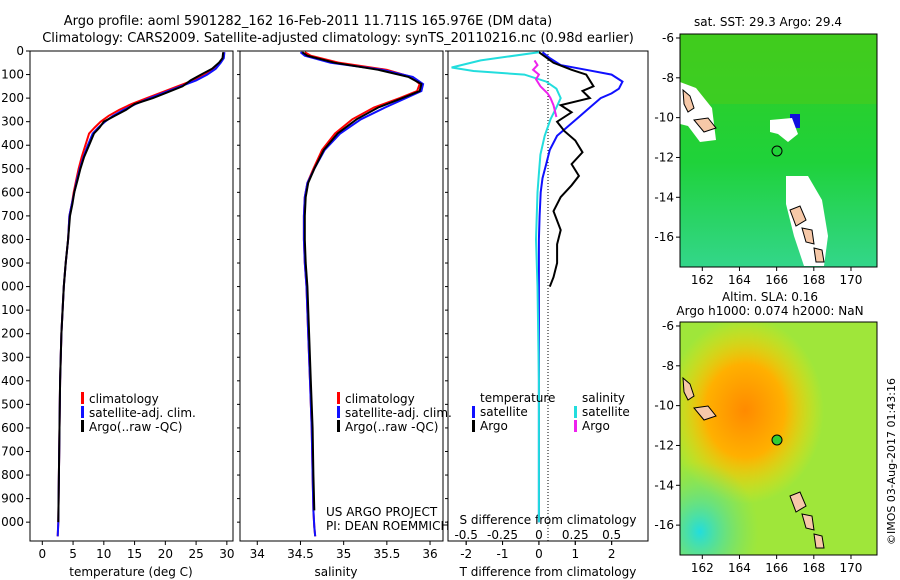 The image size is (900, 580). I want to click on series-satellite-t, so click(580, 287).